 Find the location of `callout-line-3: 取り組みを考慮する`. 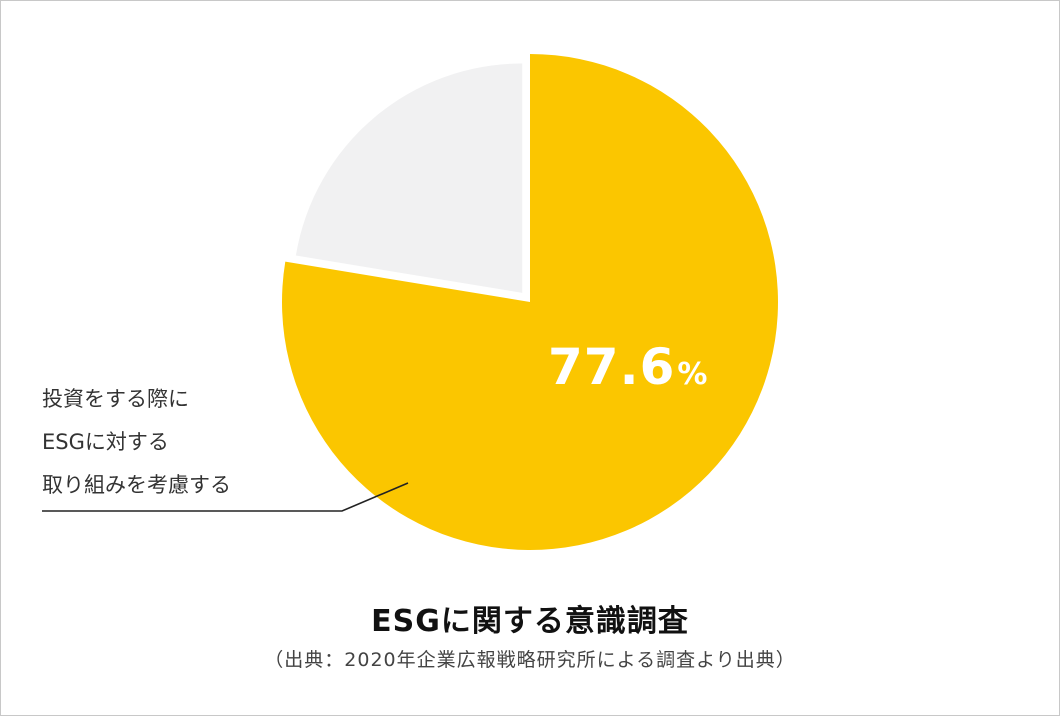

callout-line-3: 取り組みを考慮する is located at coordinates (136, 485).